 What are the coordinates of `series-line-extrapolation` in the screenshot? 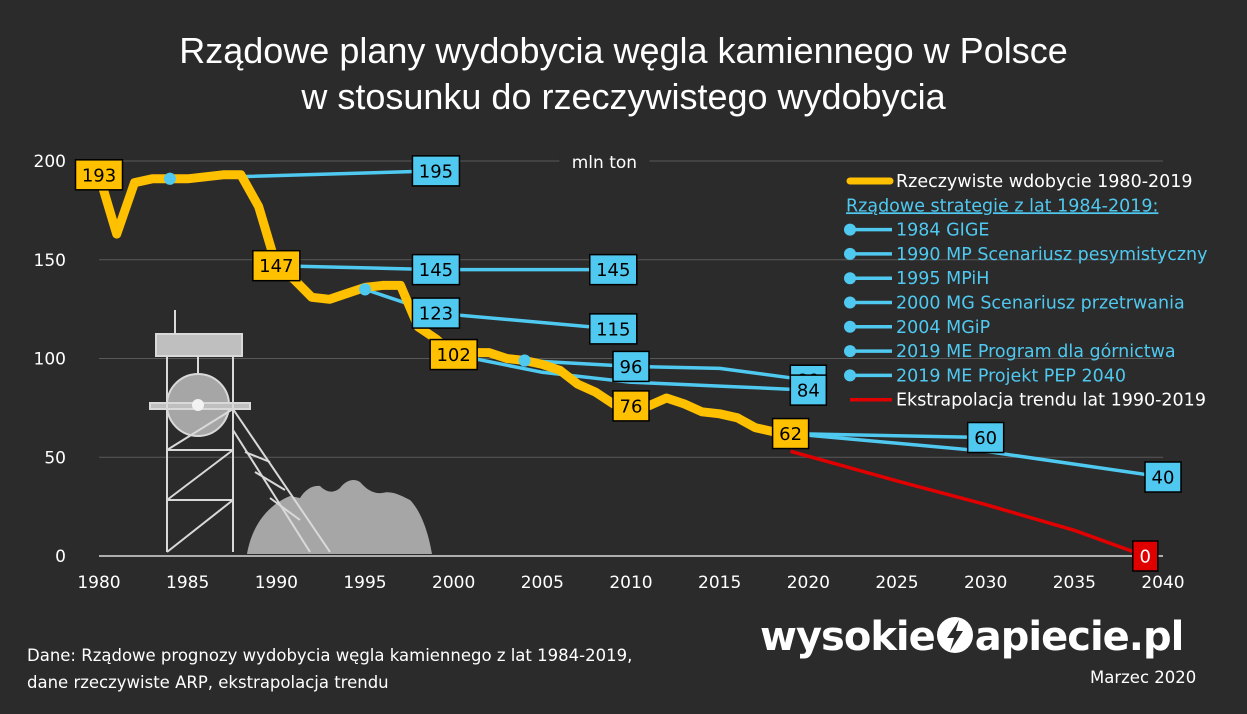 It's located at (968, 503).